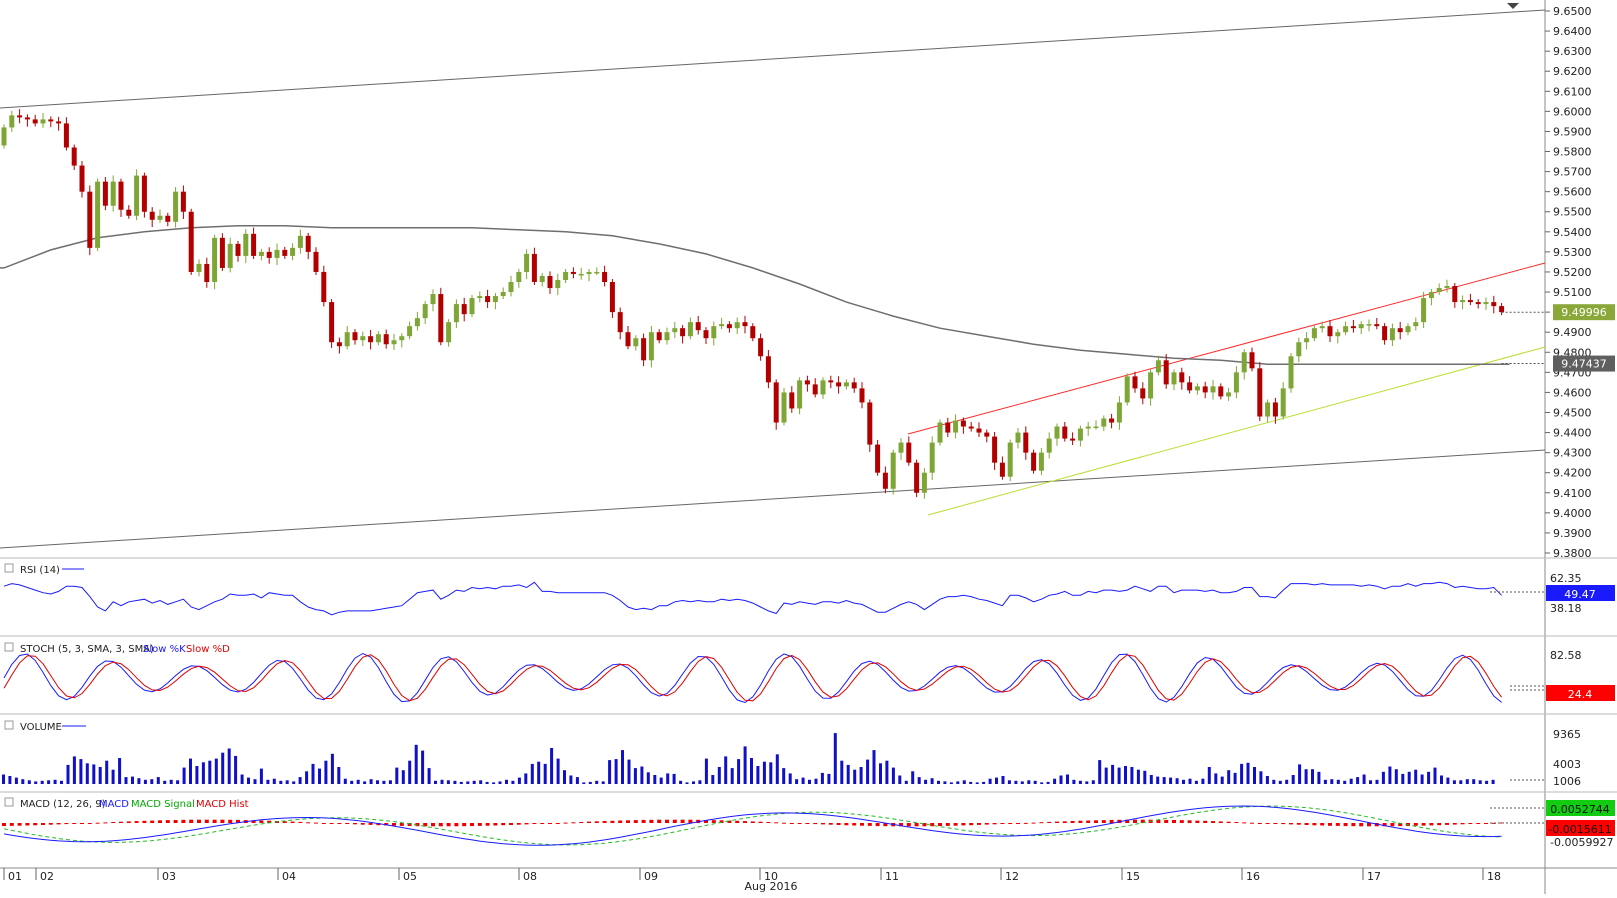 The height and width of the screenshot is (898, 1617). I want to click on macd-legend-hist: MACD Hist, so click(222, 804).